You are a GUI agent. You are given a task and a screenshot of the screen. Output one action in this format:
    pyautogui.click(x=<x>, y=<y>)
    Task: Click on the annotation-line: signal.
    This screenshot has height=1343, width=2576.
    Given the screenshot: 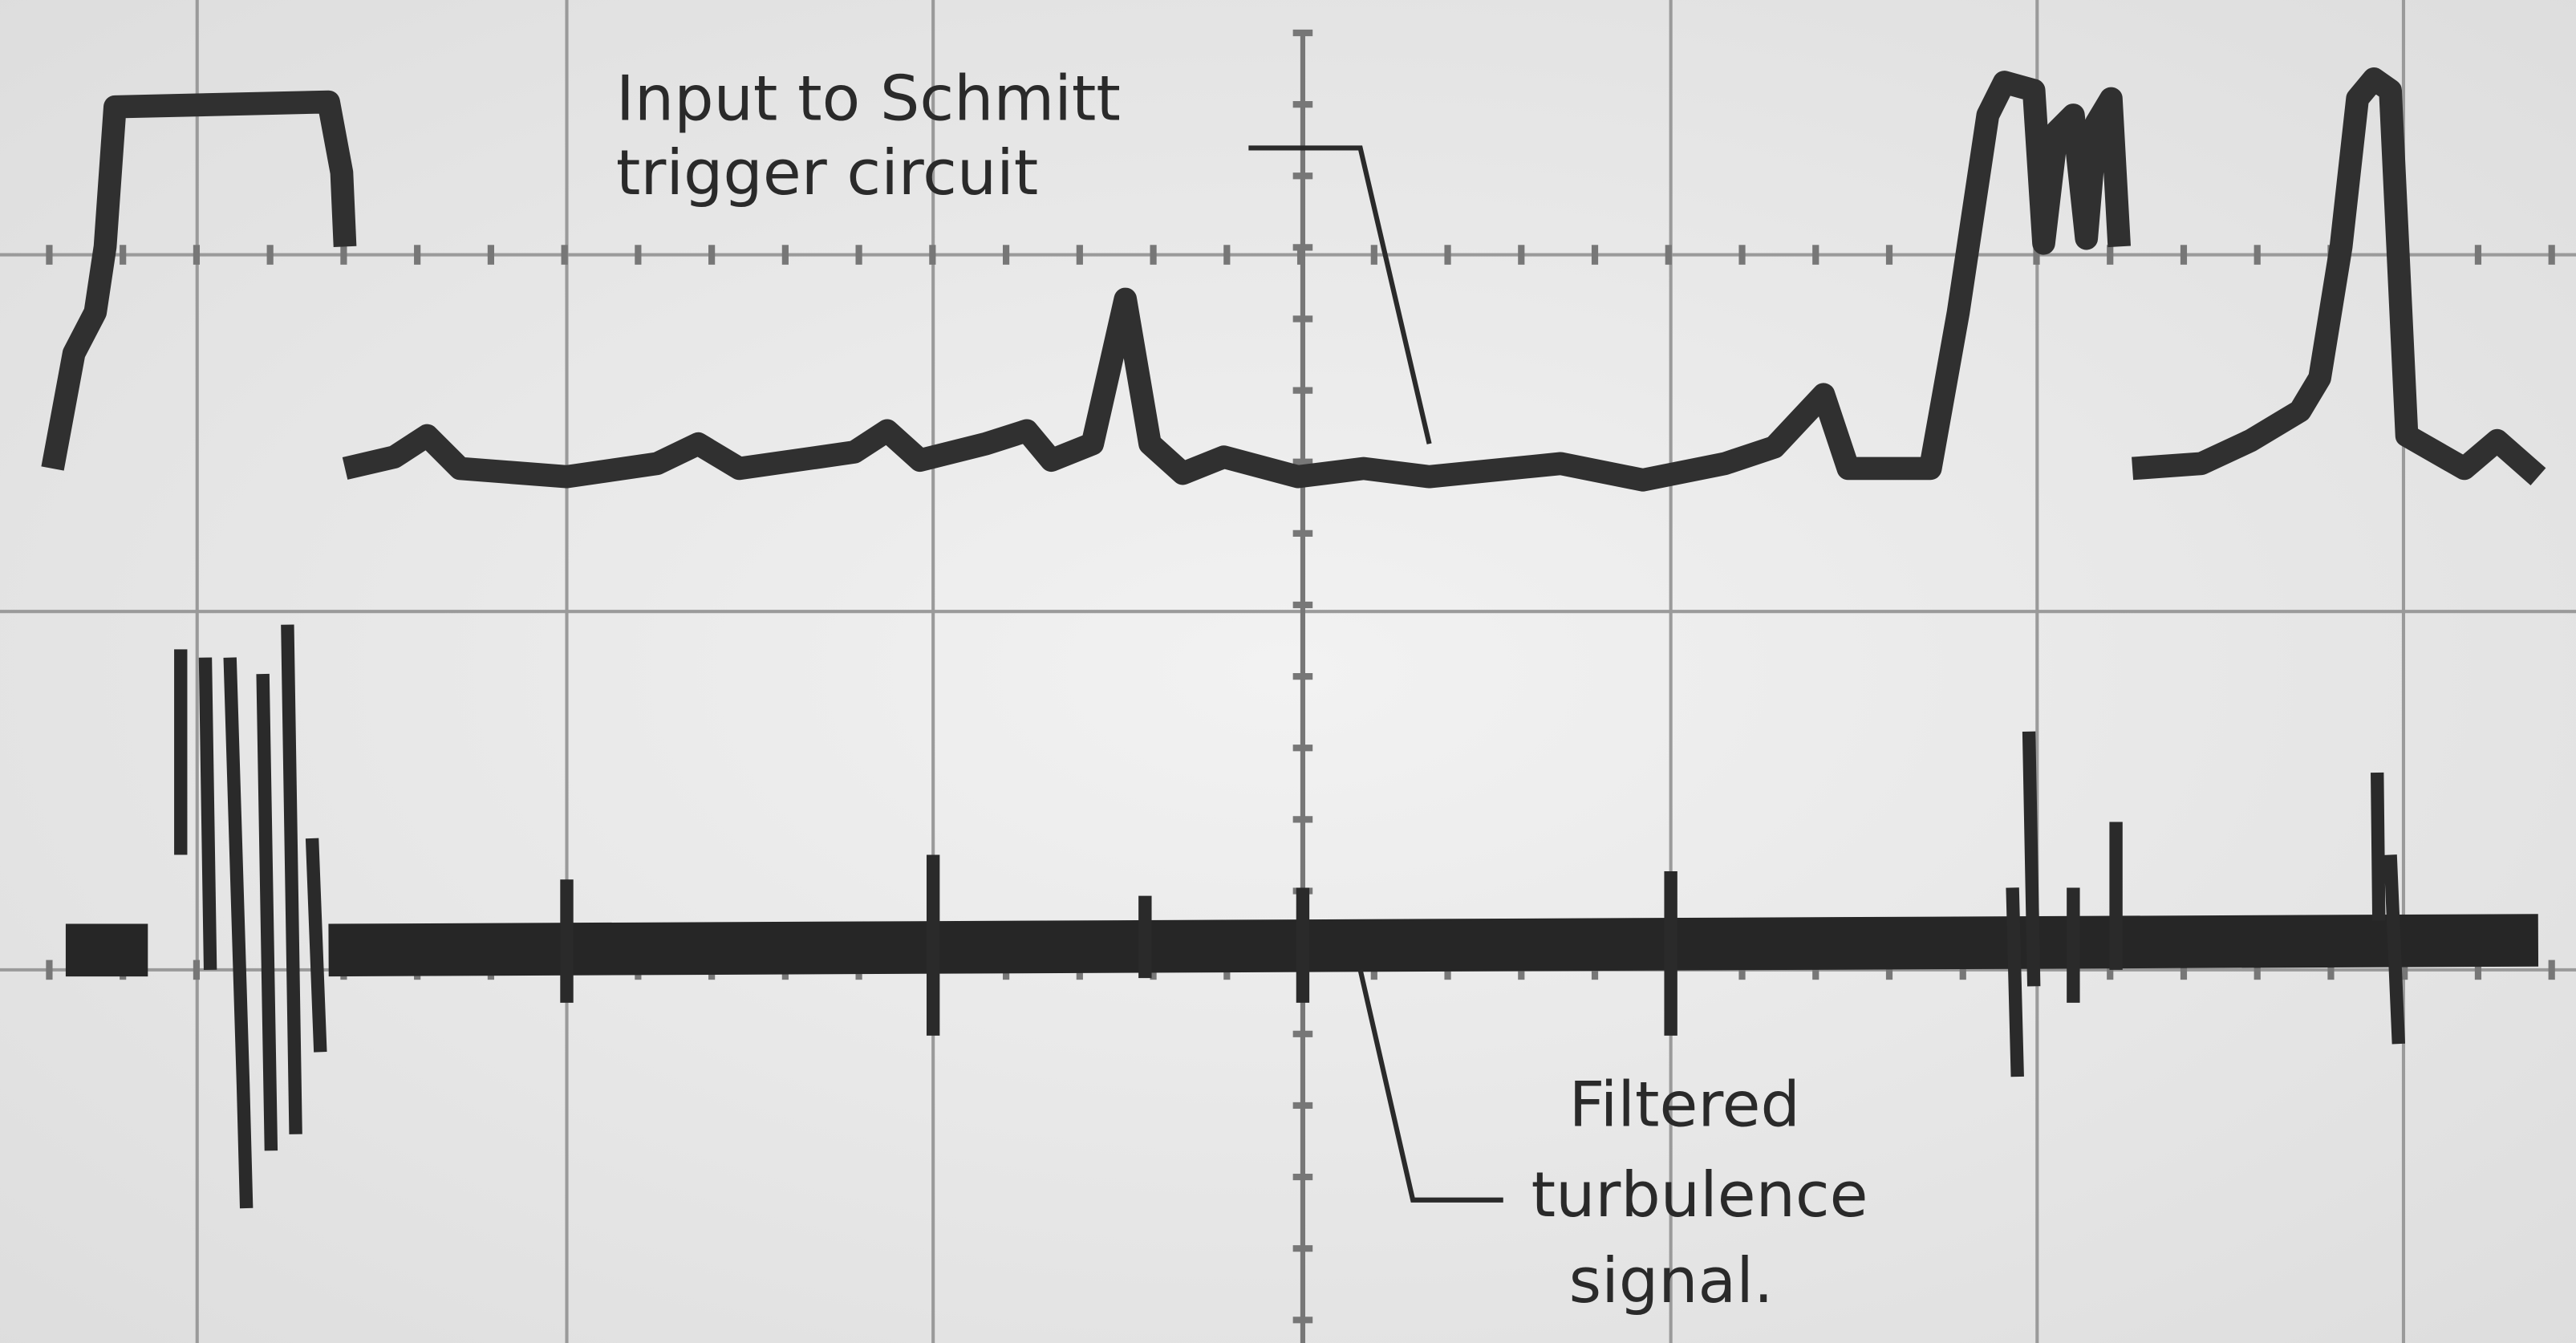 What is the action you would take?
    pyautogui.click(x=1671, y=1281)
    